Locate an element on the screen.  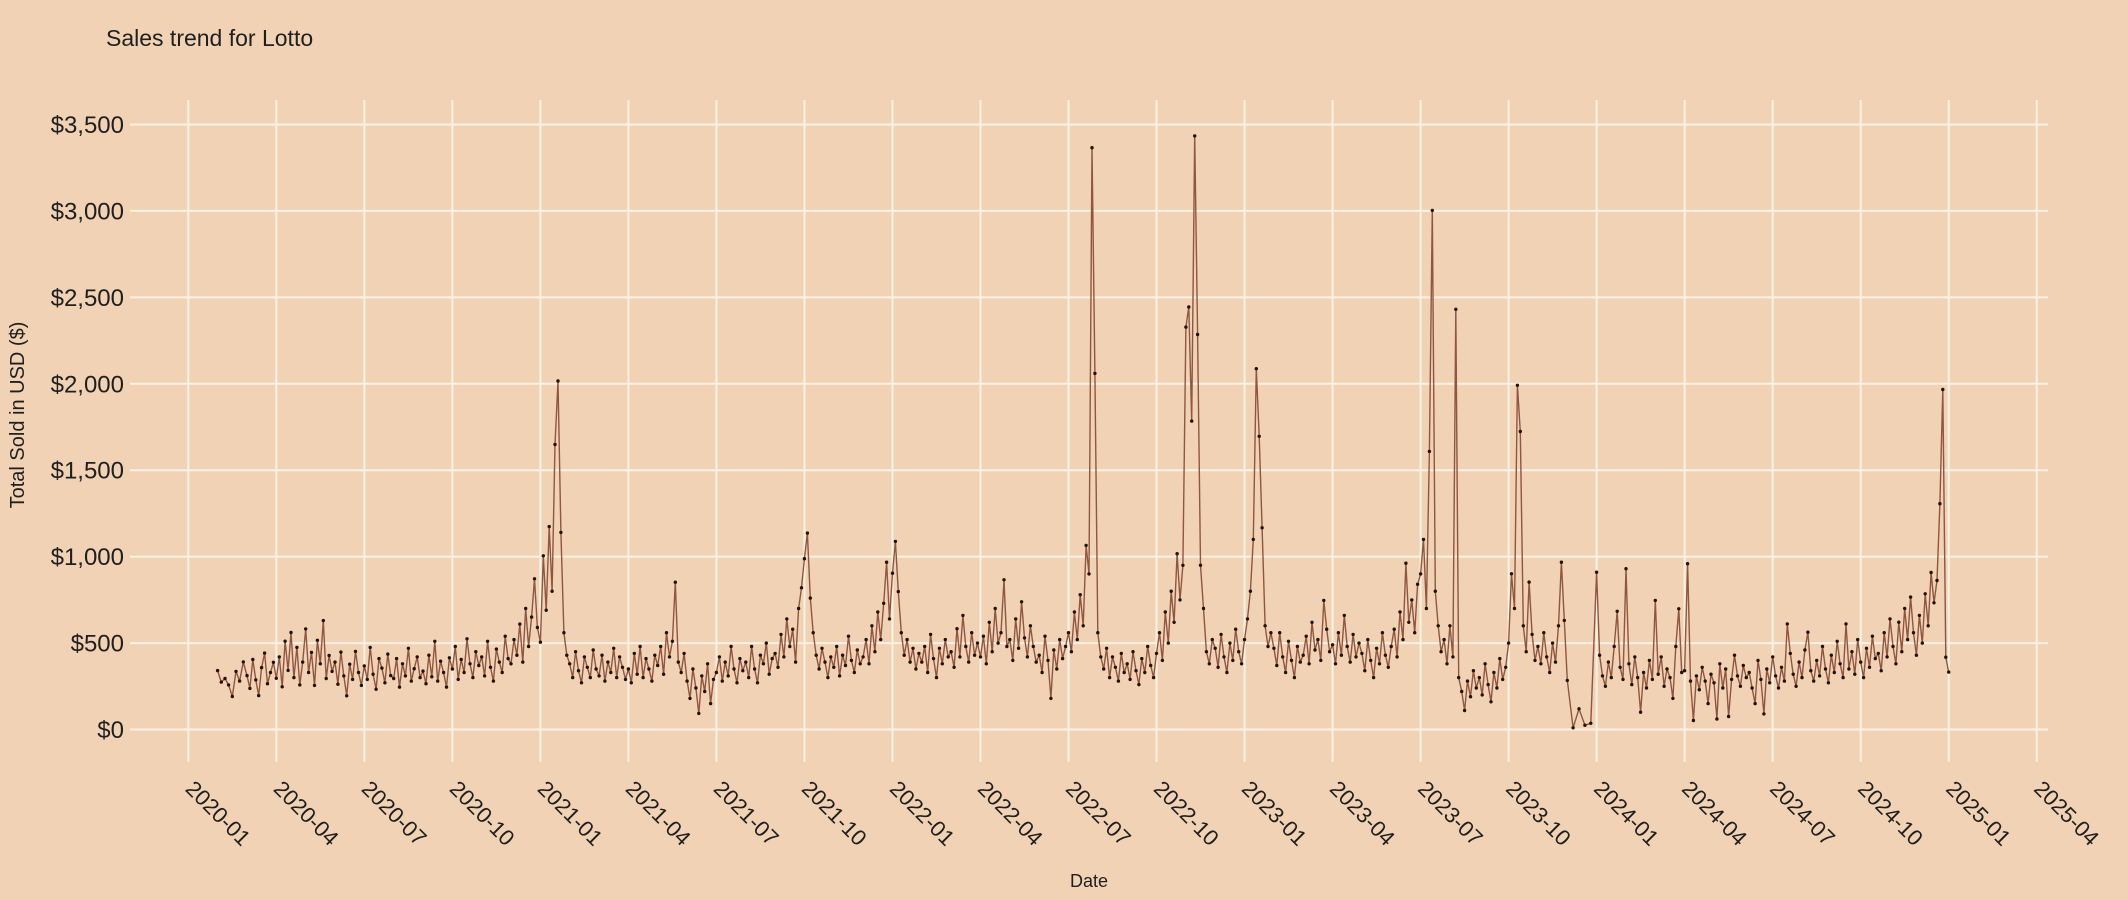
x-tick-label: 2023-07 is located at coordinates (1450, 813).